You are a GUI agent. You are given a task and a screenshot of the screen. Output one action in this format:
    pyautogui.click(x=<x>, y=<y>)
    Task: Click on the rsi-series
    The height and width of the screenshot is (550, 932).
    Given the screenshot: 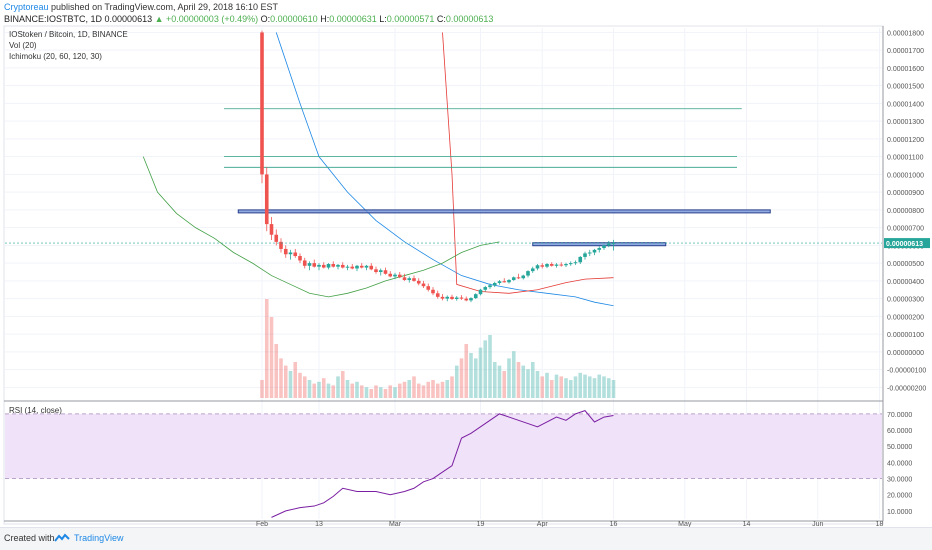 What is the action you would take?
    pyautogui.click(x=442, y=464)
    